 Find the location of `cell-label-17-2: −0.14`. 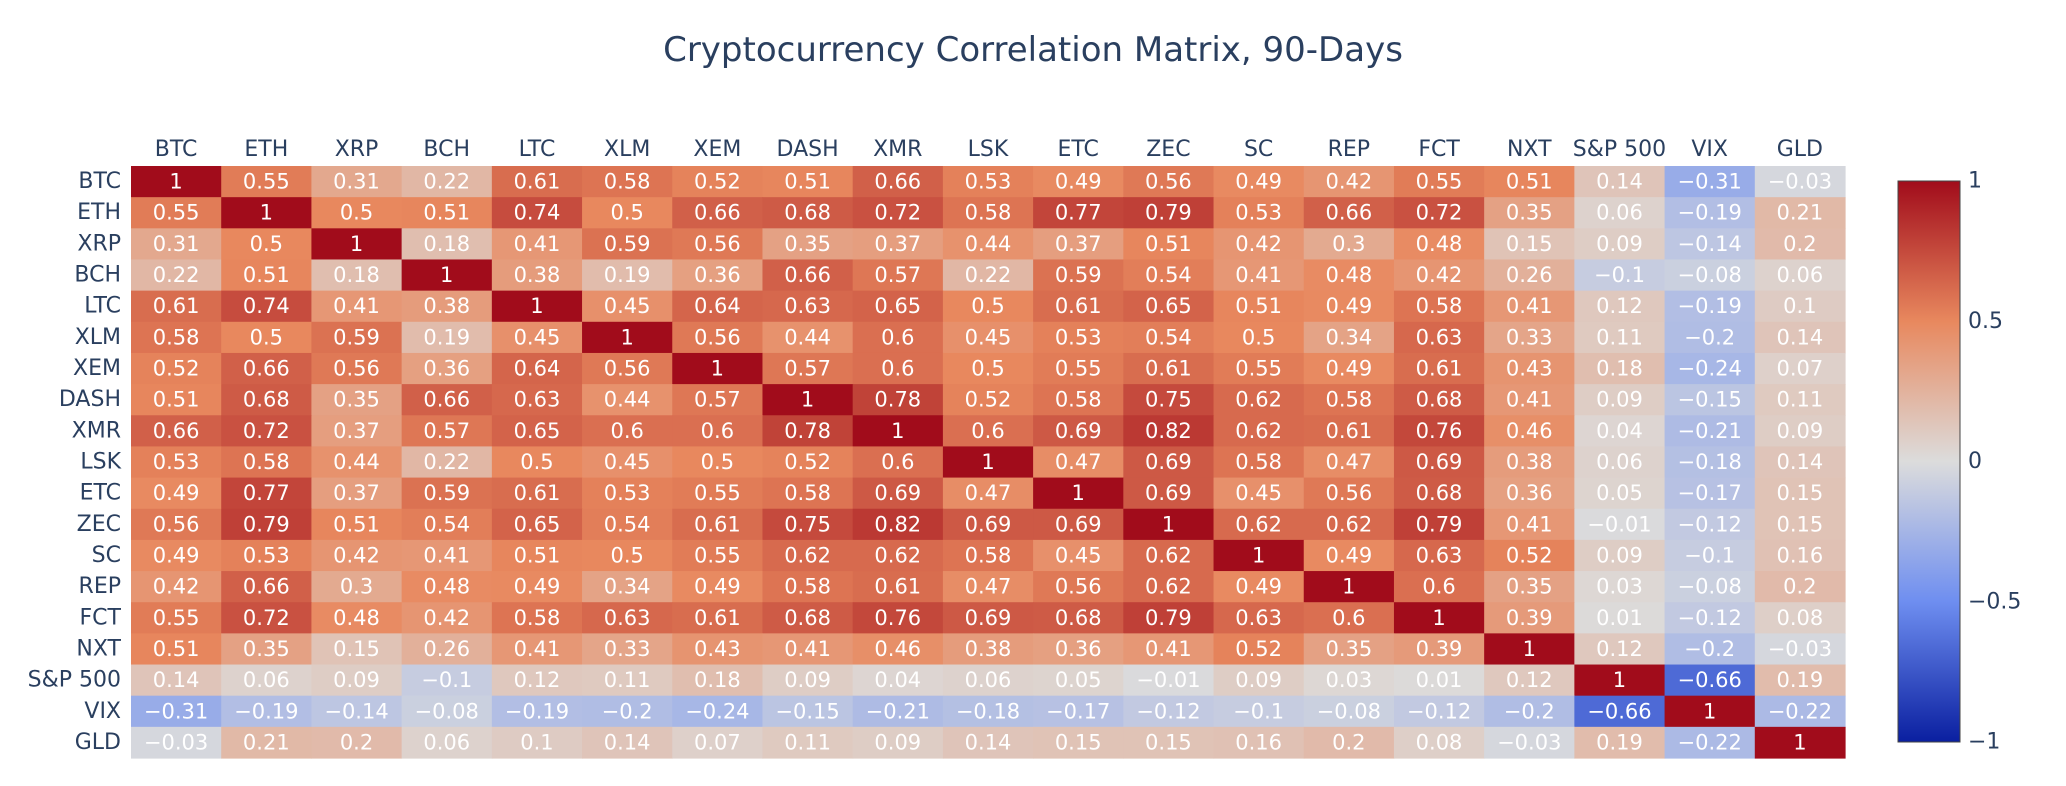

cell-label-17-2: −0.14 is located at coordinates (356, 711).